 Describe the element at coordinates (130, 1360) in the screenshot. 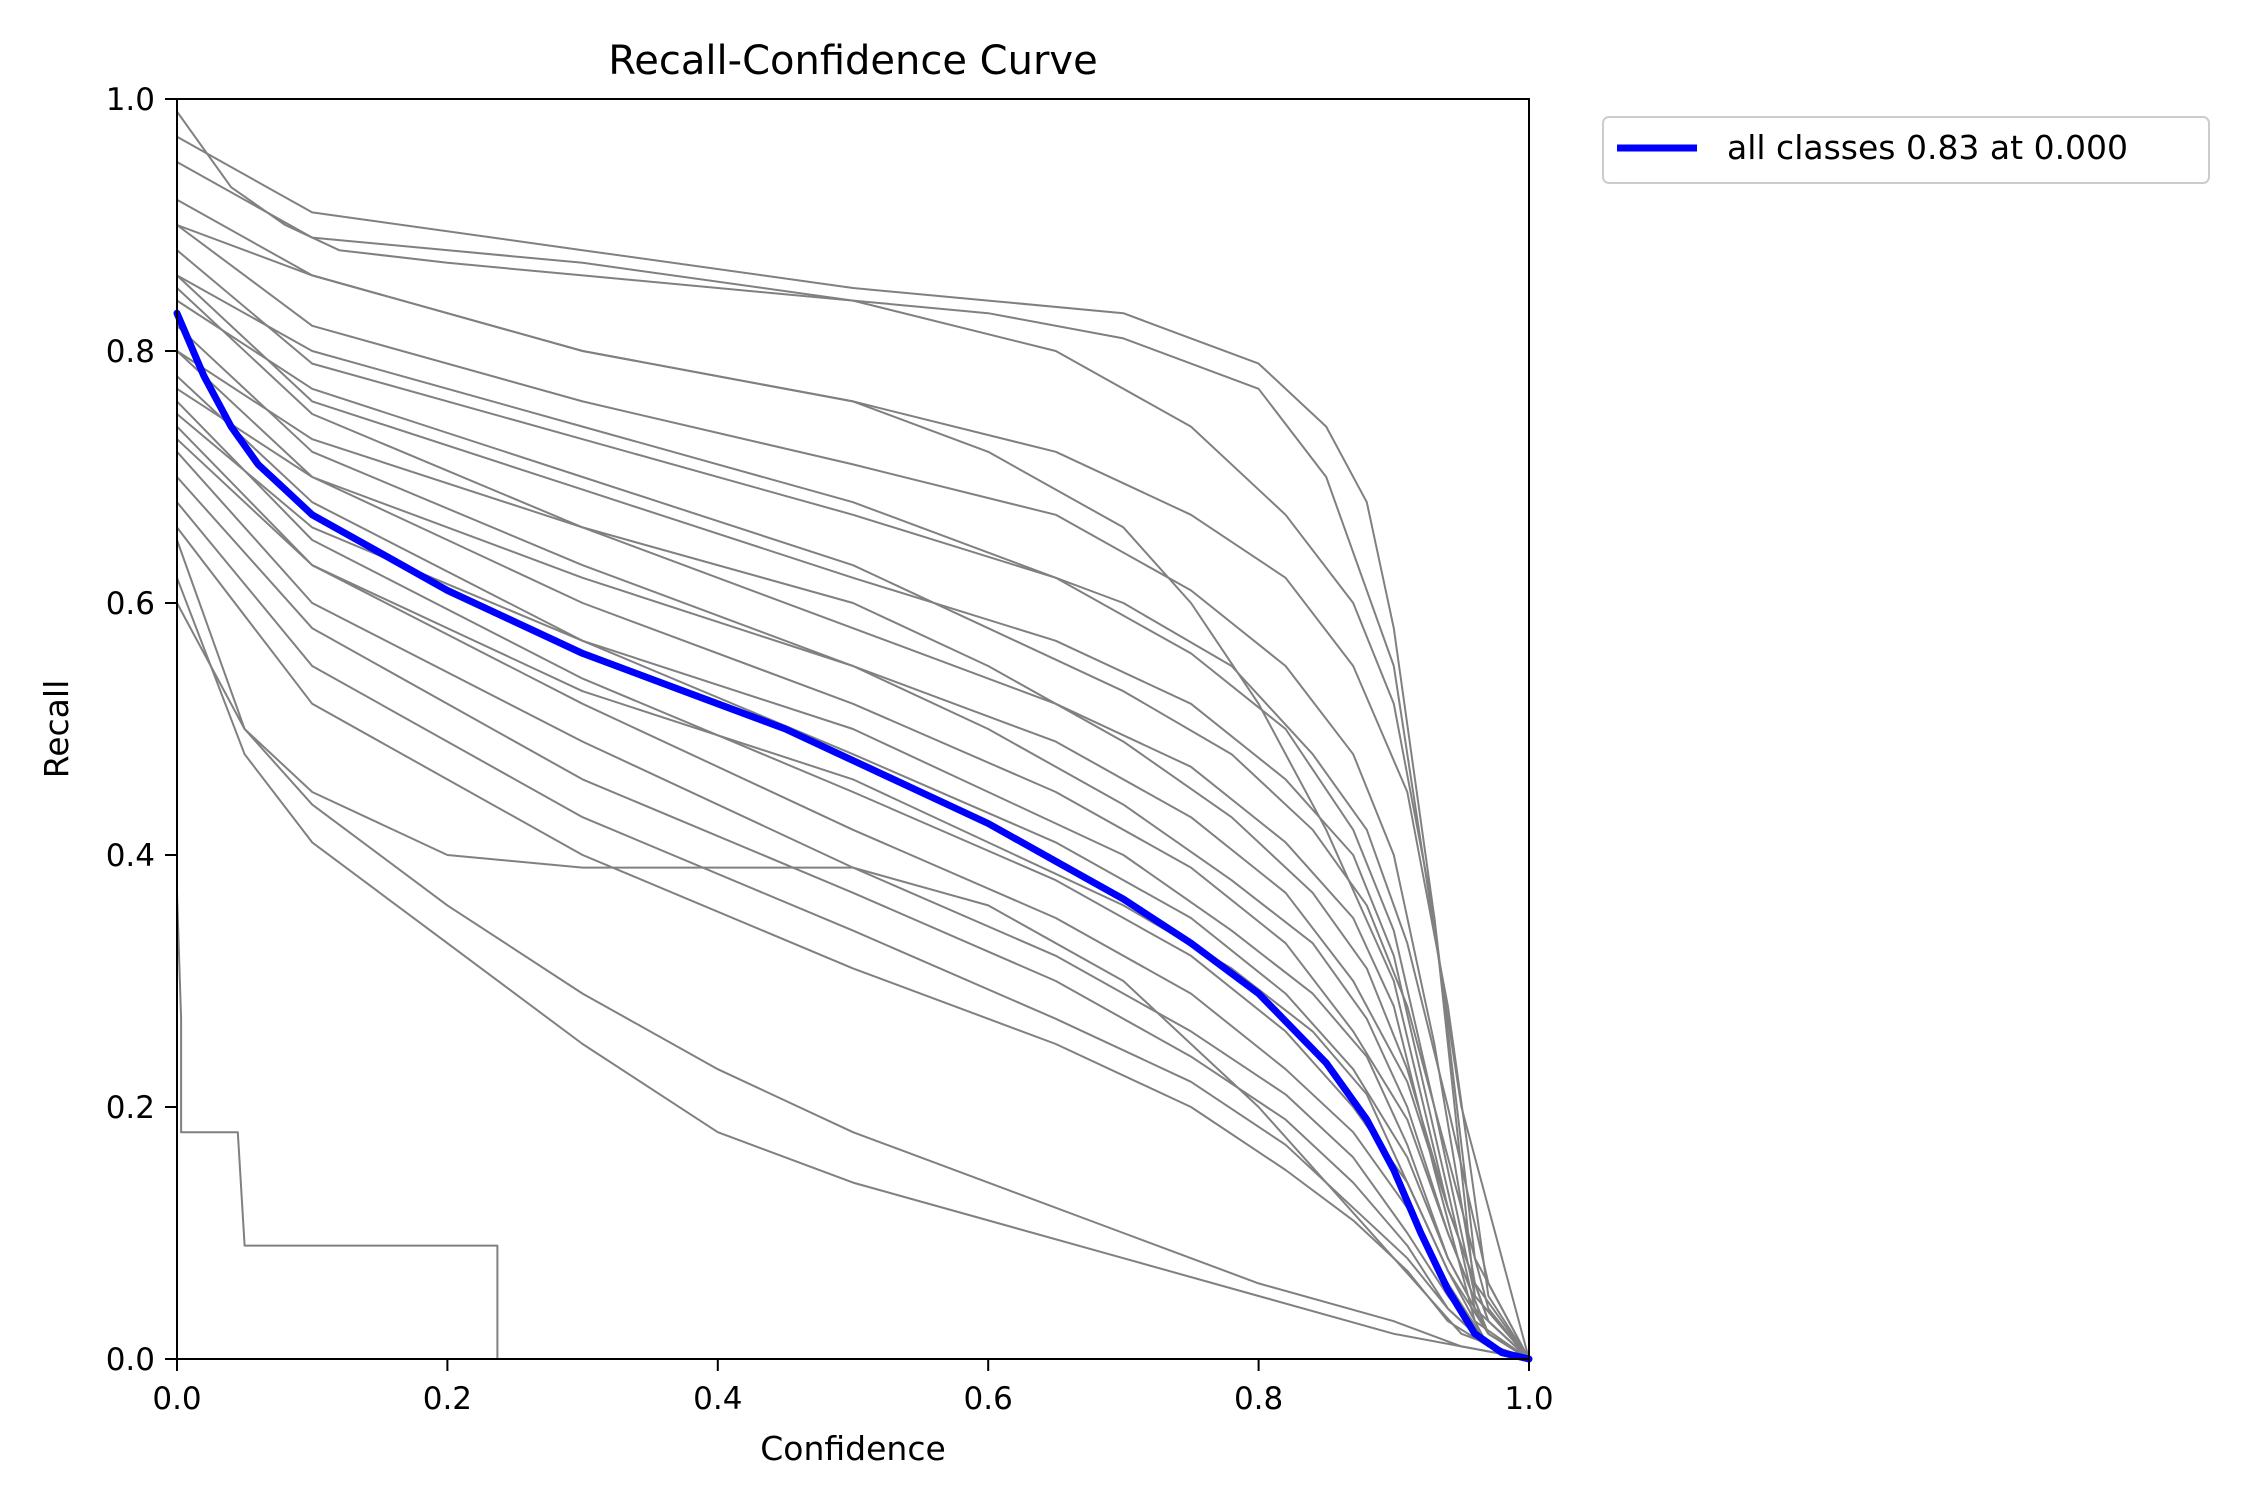

I see `y-tick-label: 0.0` at that location.